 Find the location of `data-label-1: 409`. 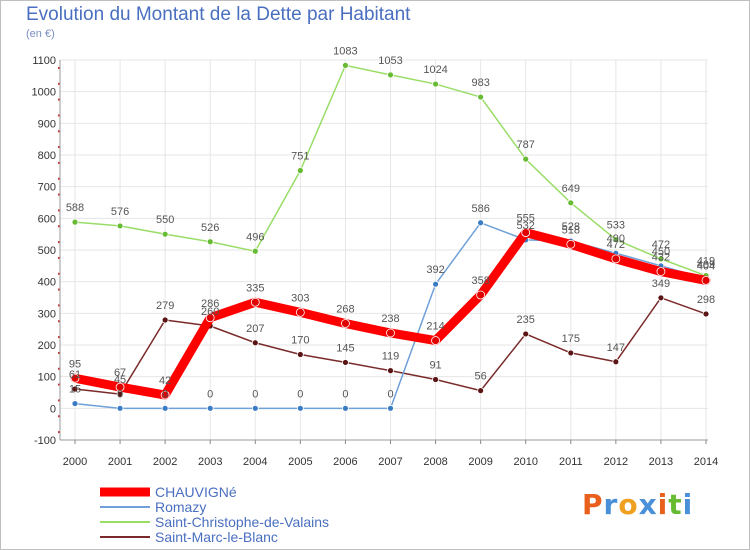

data-label-1: 409 is located at coordinates (706, 265).